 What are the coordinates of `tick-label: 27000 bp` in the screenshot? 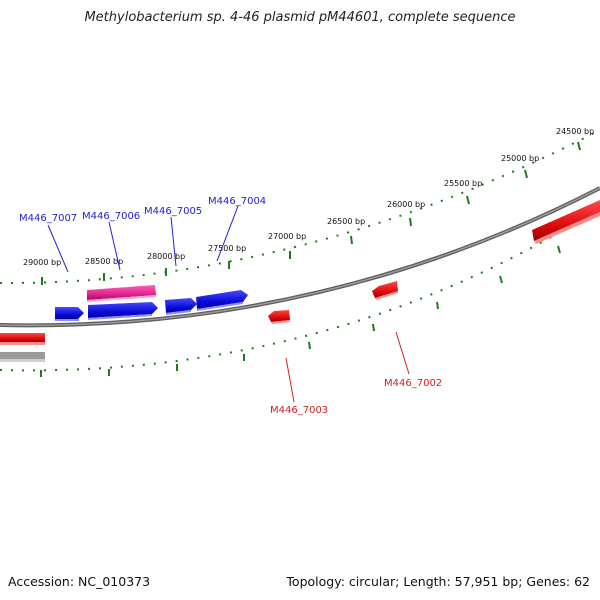 It's located at (287, 236).